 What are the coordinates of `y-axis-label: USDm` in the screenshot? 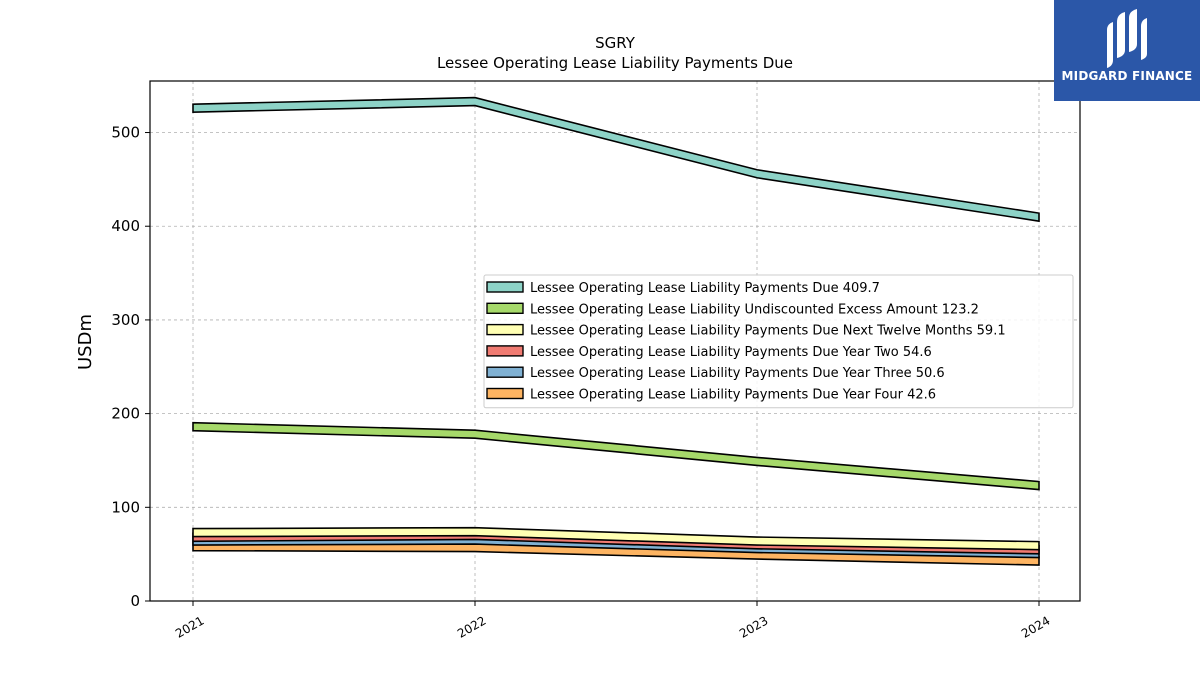 It's located at (85, 342).